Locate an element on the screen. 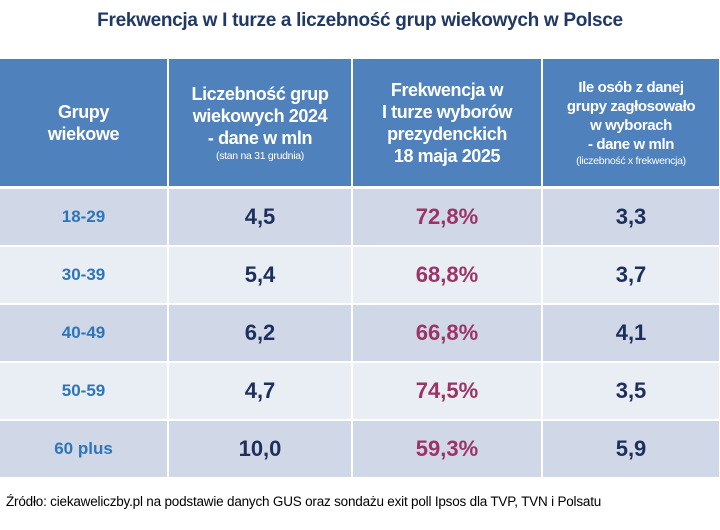 The height and width of the screenshot is (530, 720). table-row: 60 plus 10,0 59,3% 5,9 is located at coordinates (360, 449).